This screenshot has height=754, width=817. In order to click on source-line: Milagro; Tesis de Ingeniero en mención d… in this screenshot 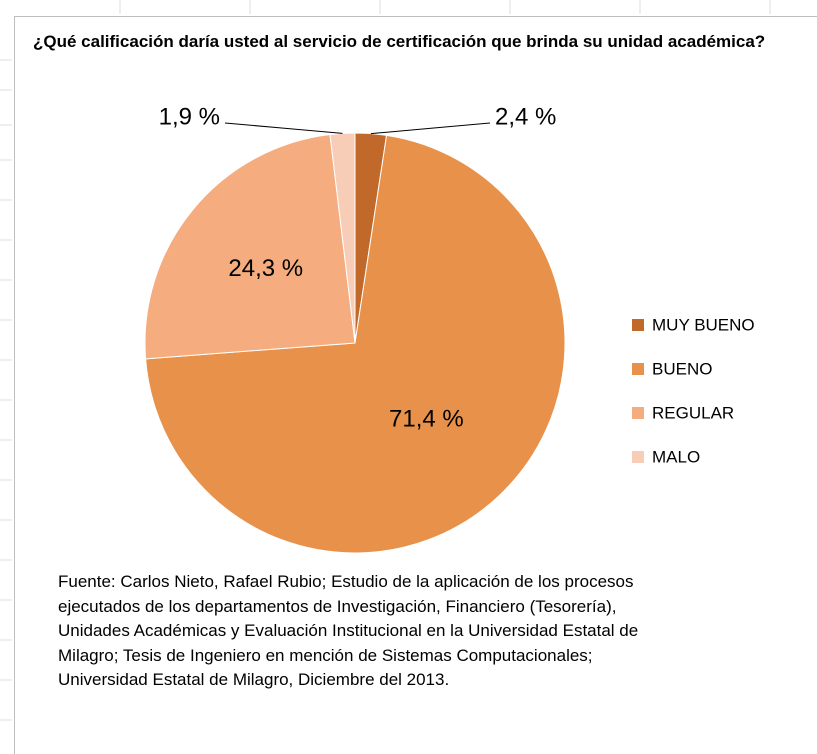, I will do `click(325, 655)`.